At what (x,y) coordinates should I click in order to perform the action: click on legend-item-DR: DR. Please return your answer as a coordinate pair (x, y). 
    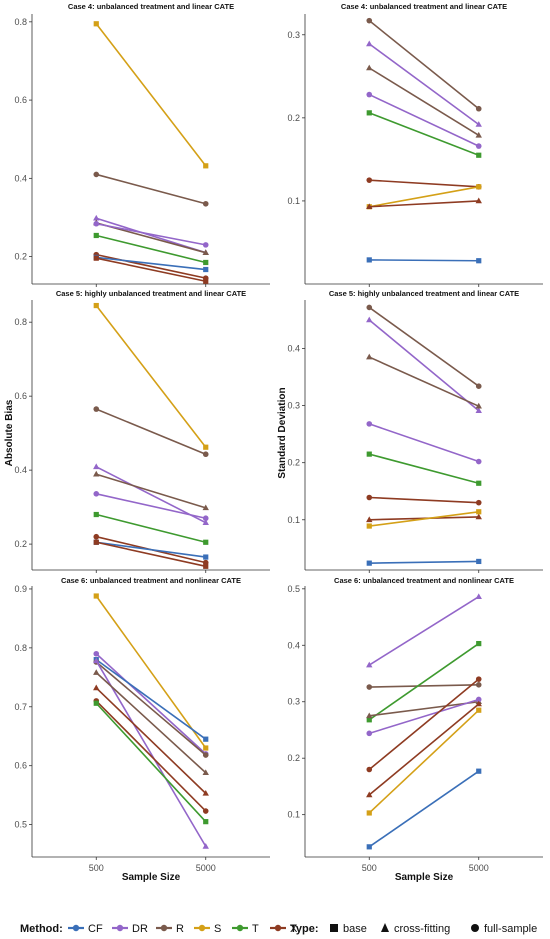
    Looking at the image, I should click on (130, 929).